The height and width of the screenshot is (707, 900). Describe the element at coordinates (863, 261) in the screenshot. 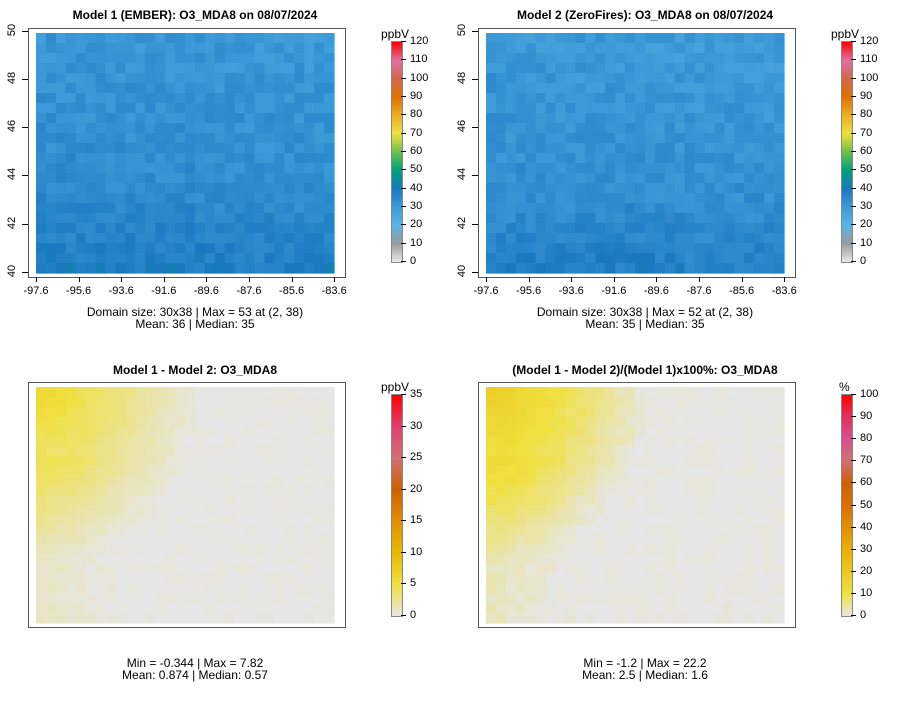

I see `colorbar-tick-label: 0` at that location.